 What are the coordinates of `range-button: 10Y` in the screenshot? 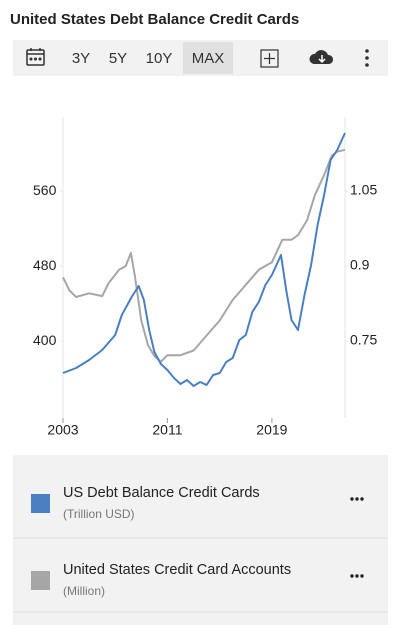 It's located at (159, 58).